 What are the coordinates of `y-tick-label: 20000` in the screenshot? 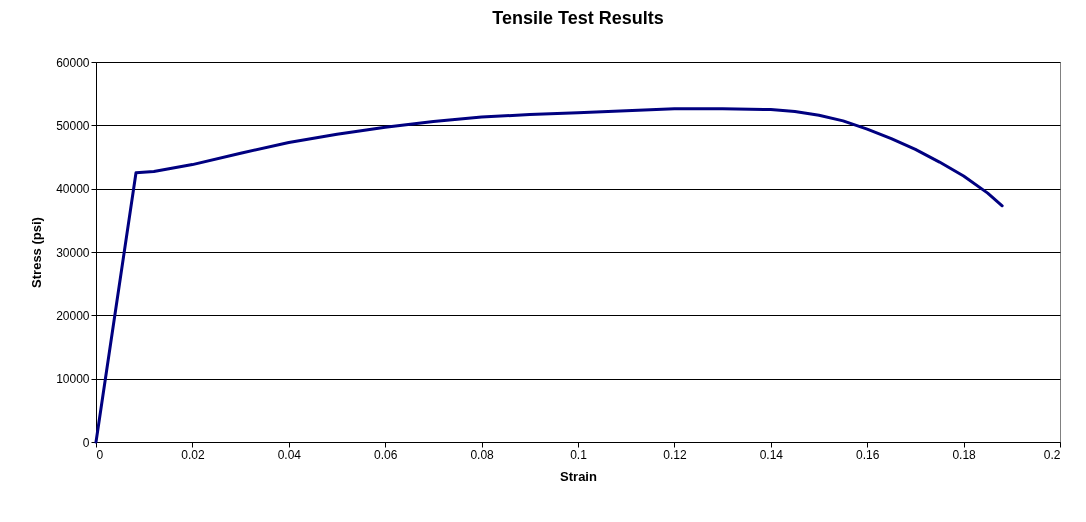 It's located at (73, 315).